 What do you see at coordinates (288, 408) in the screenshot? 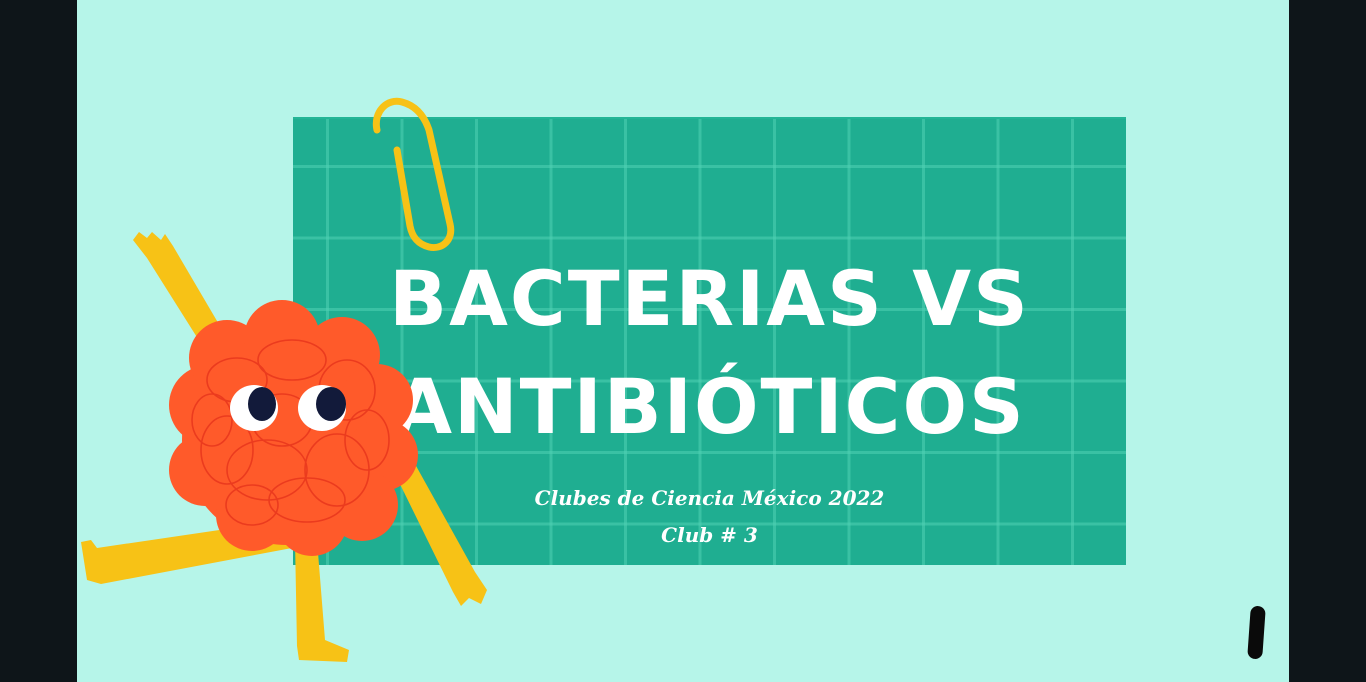
I see `mascot-eyes` at bounding box center [288, 408].